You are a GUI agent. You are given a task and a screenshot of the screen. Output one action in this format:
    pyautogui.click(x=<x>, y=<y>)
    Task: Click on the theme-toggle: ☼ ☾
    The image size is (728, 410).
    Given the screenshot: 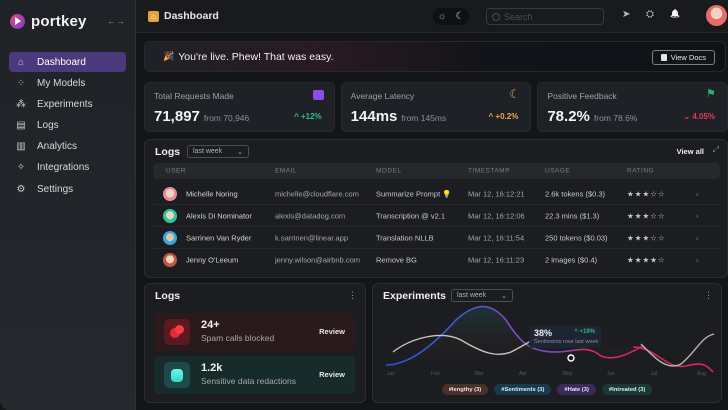 What is the action you would take?
    pyautogui.click(x=451, y=16)
    